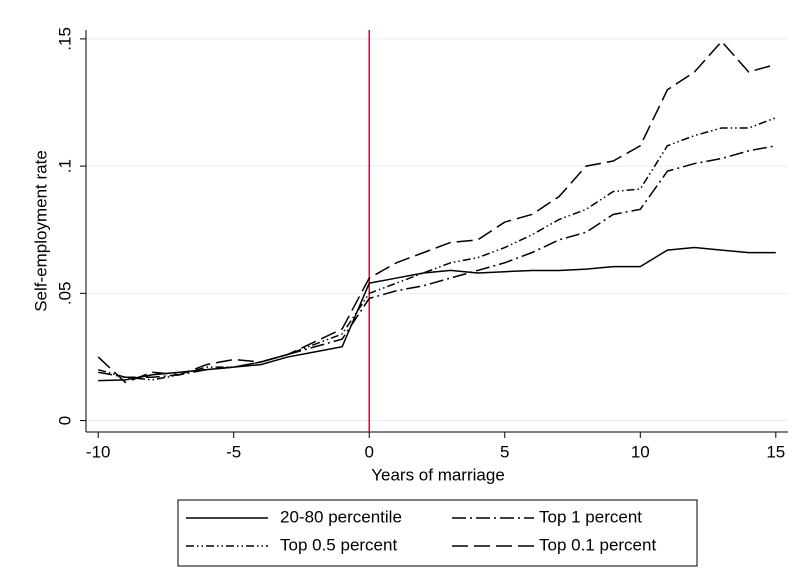  I want to click on legend-box, so click(437, 533).